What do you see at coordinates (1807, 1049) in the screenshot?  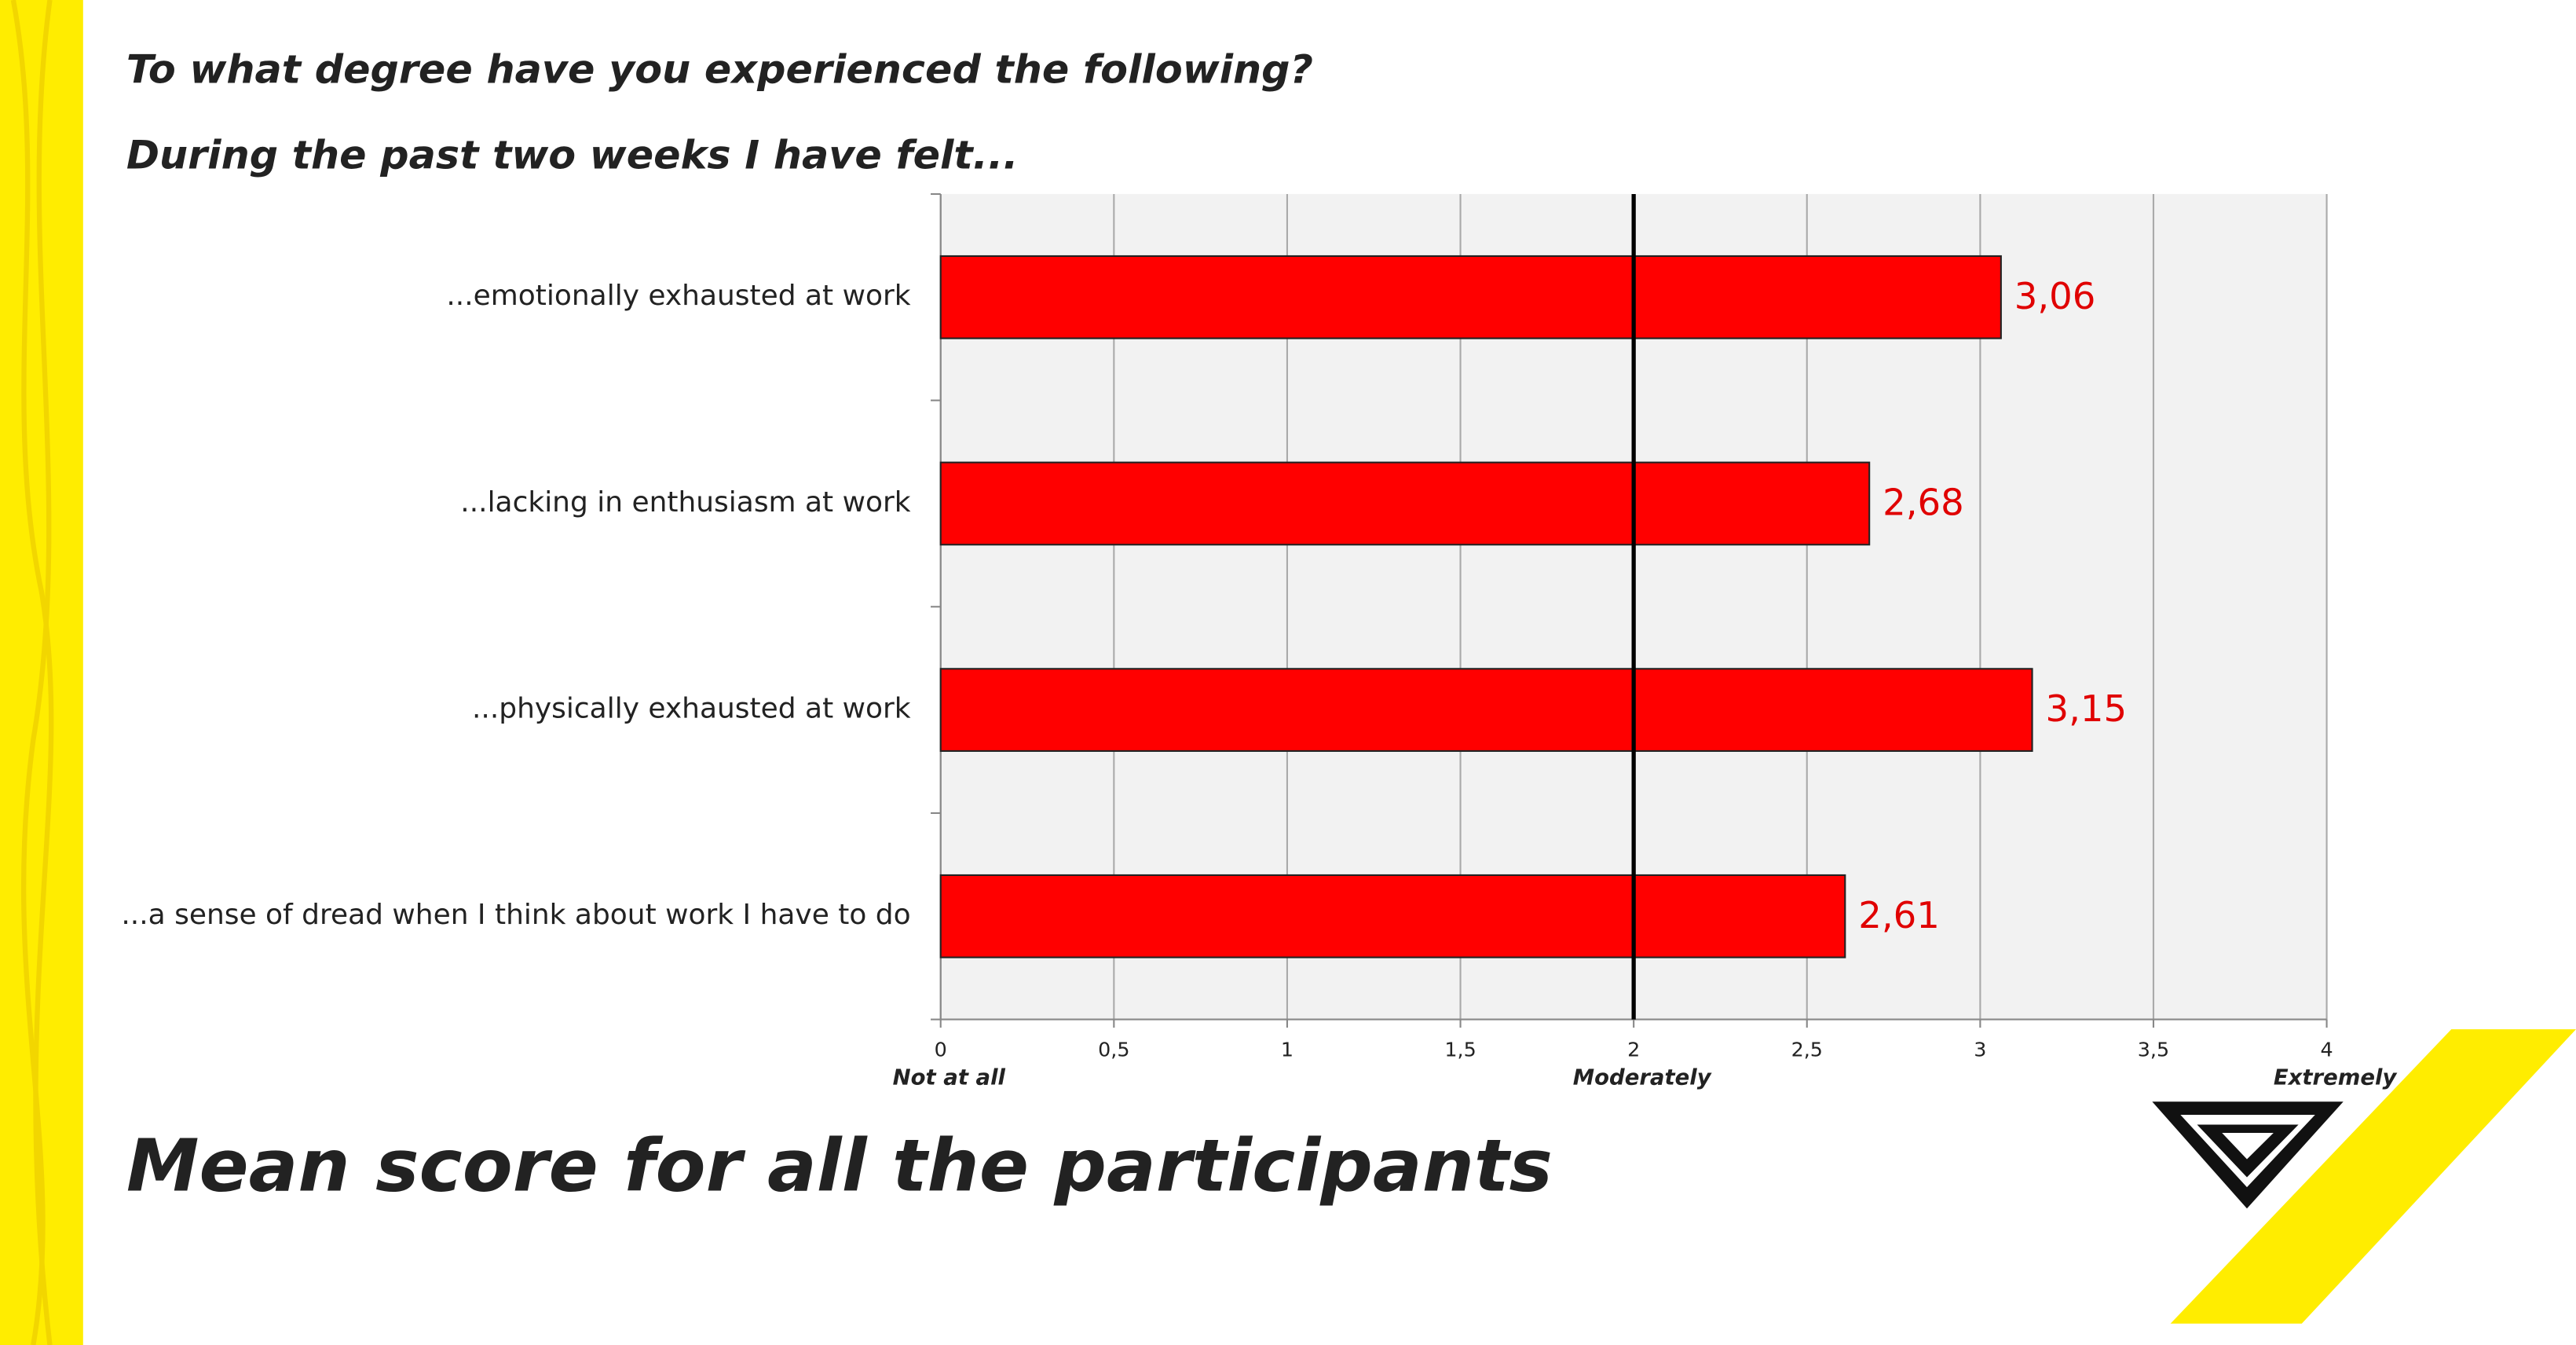 I see `x-tick-label: 2,5` at bounding box center [1807, 1049].